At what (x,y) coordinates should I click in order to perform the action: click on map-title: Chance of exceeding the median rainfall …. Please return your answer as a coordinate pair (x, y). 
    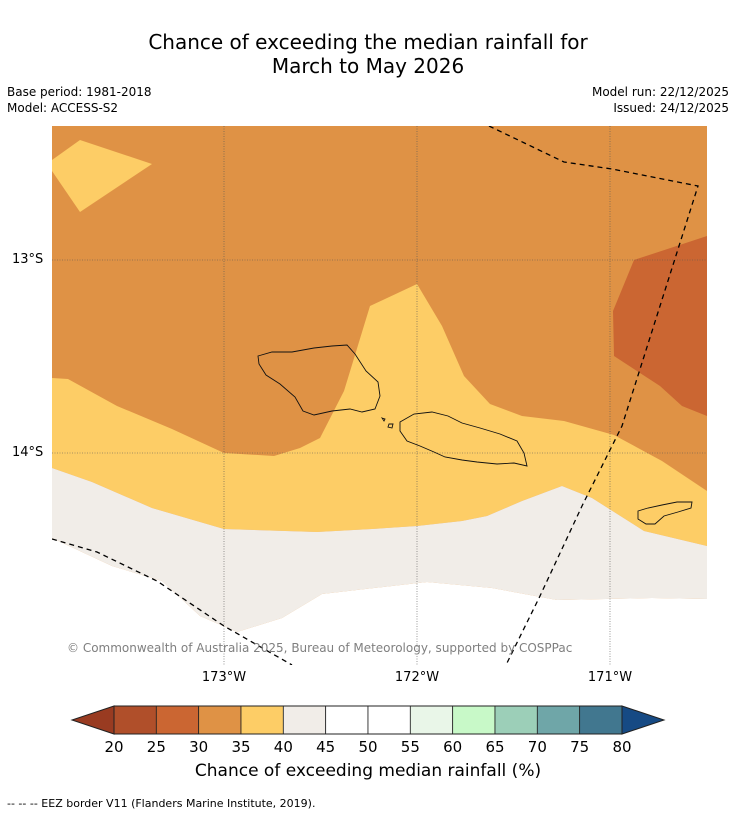
    Looking at the image, I should click on (368, 54).